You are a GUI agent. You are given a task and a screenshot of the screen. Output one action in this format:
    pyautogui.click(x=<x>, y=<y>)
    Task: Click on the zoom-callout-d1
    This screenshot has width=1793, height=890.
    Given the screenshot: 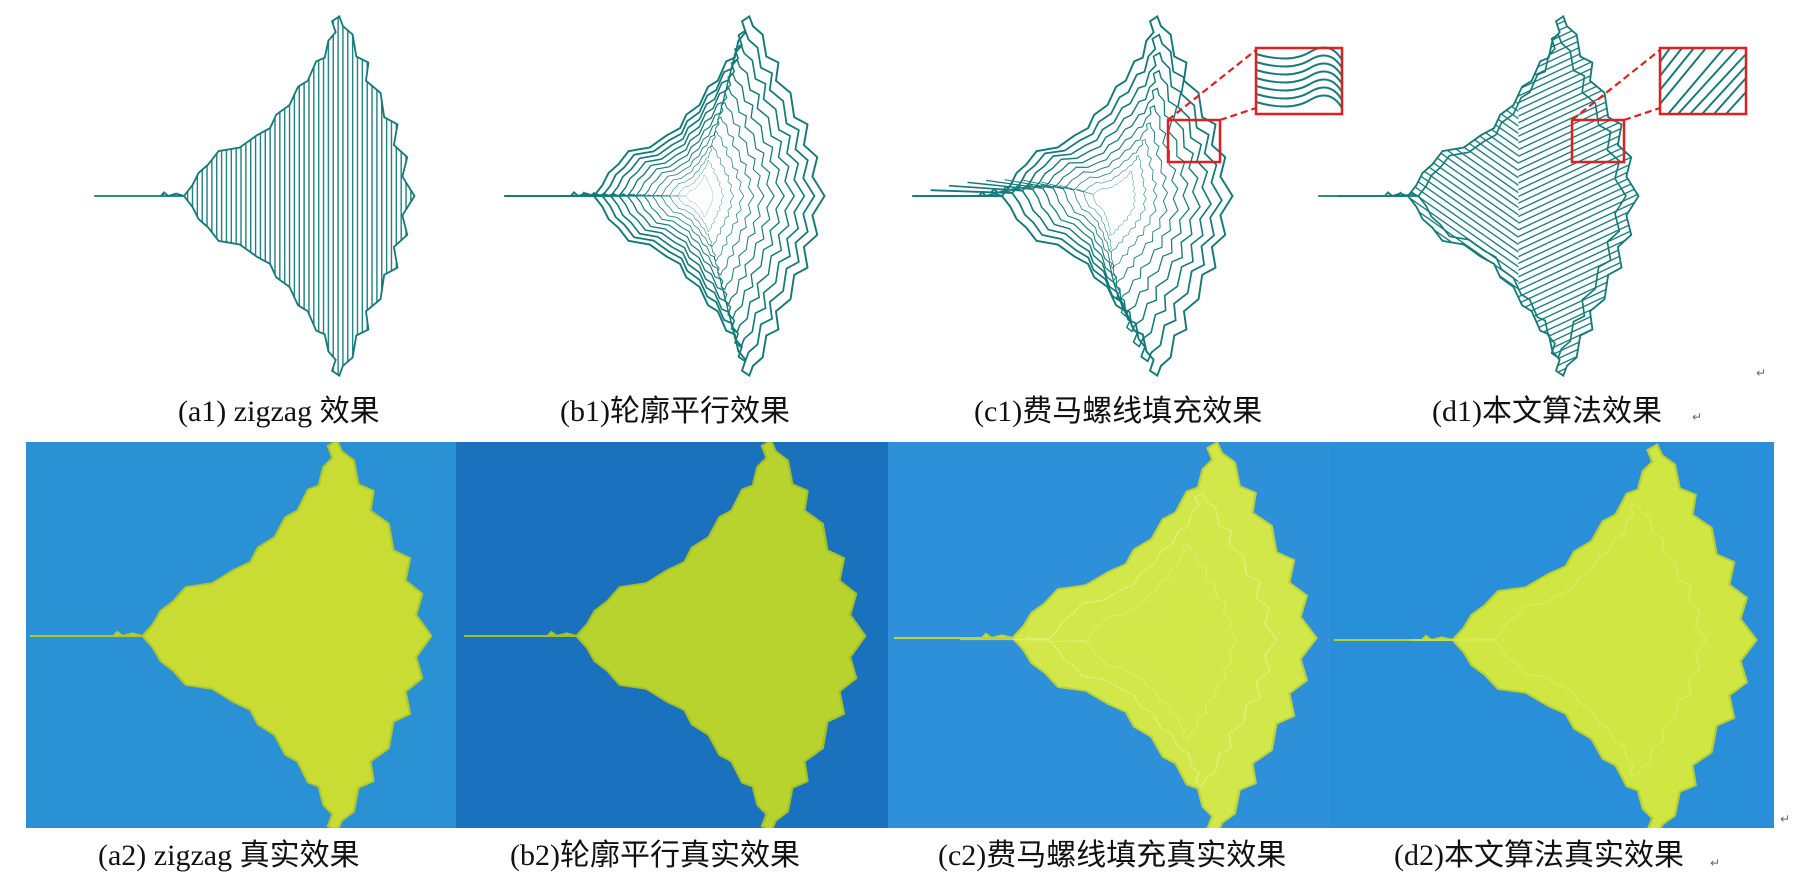 What is the action you would take?
    pyautogui.click(x=1659, y=105)
    